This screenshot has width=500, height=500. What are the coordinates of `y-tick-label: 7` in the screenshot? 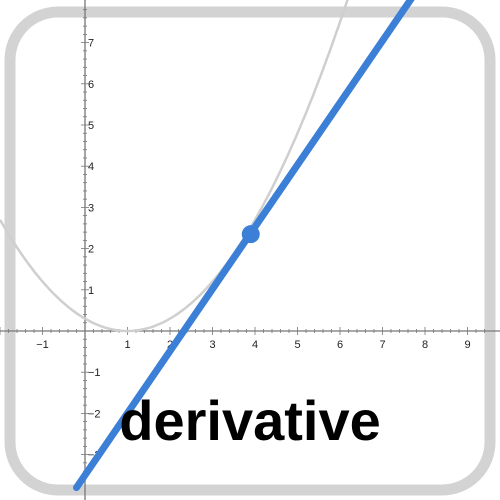 It's located at (91, 44).